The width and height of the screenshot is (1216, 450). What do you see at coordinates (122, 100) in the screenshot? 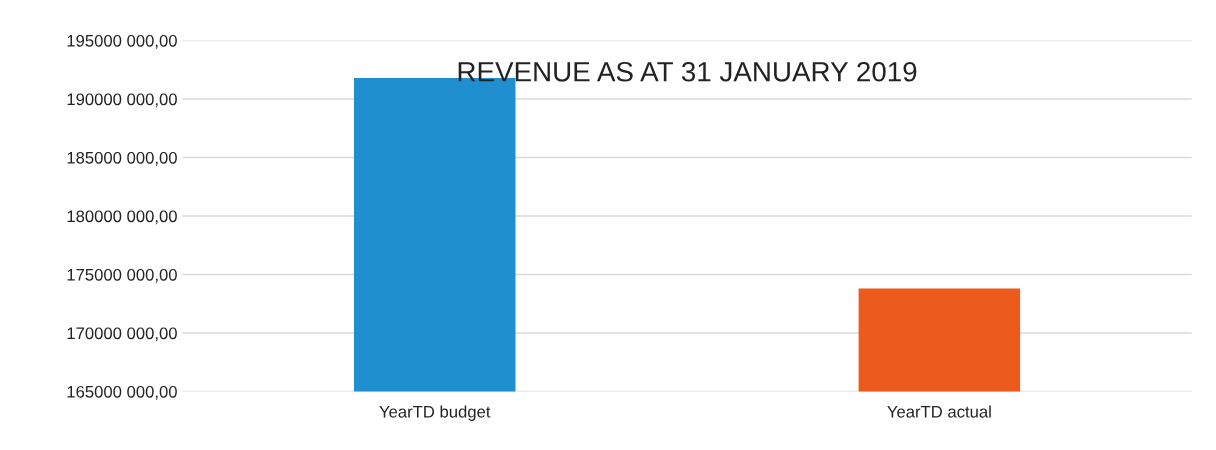
I see `y-tick-label: 190000 000,00` at bounding box center [122, 100].